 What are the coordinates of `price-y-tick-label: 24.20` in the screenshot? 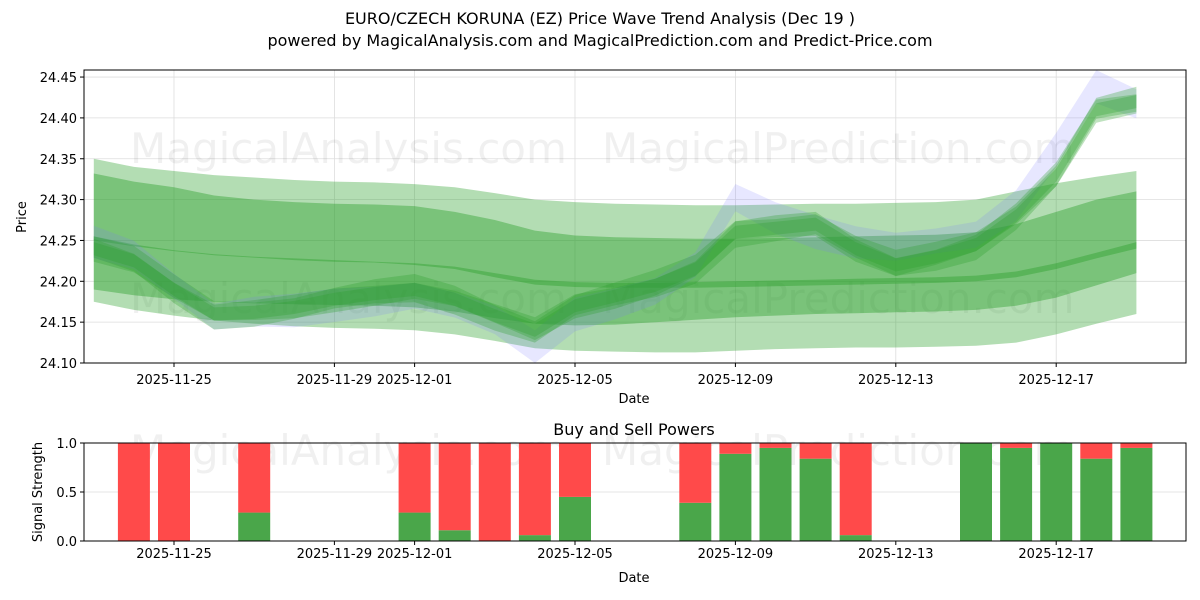 It's located at (58, 282).